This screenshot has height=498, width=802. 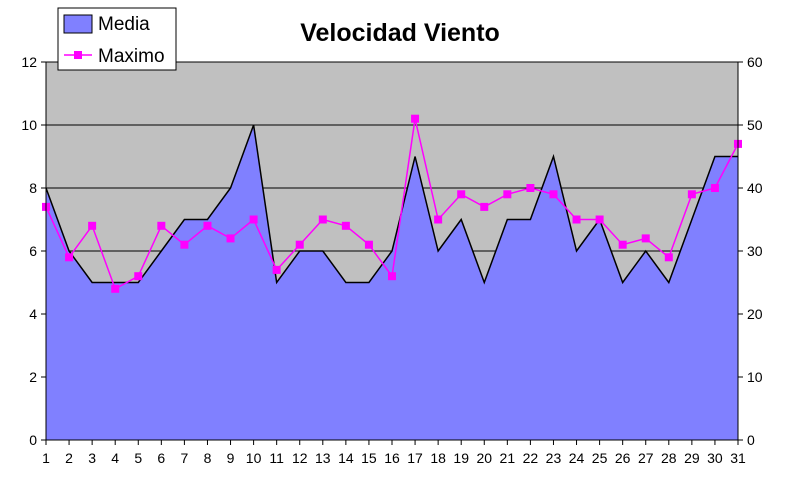 I want to click on y-left-tick-label: 12, so click(x=29, y=62).